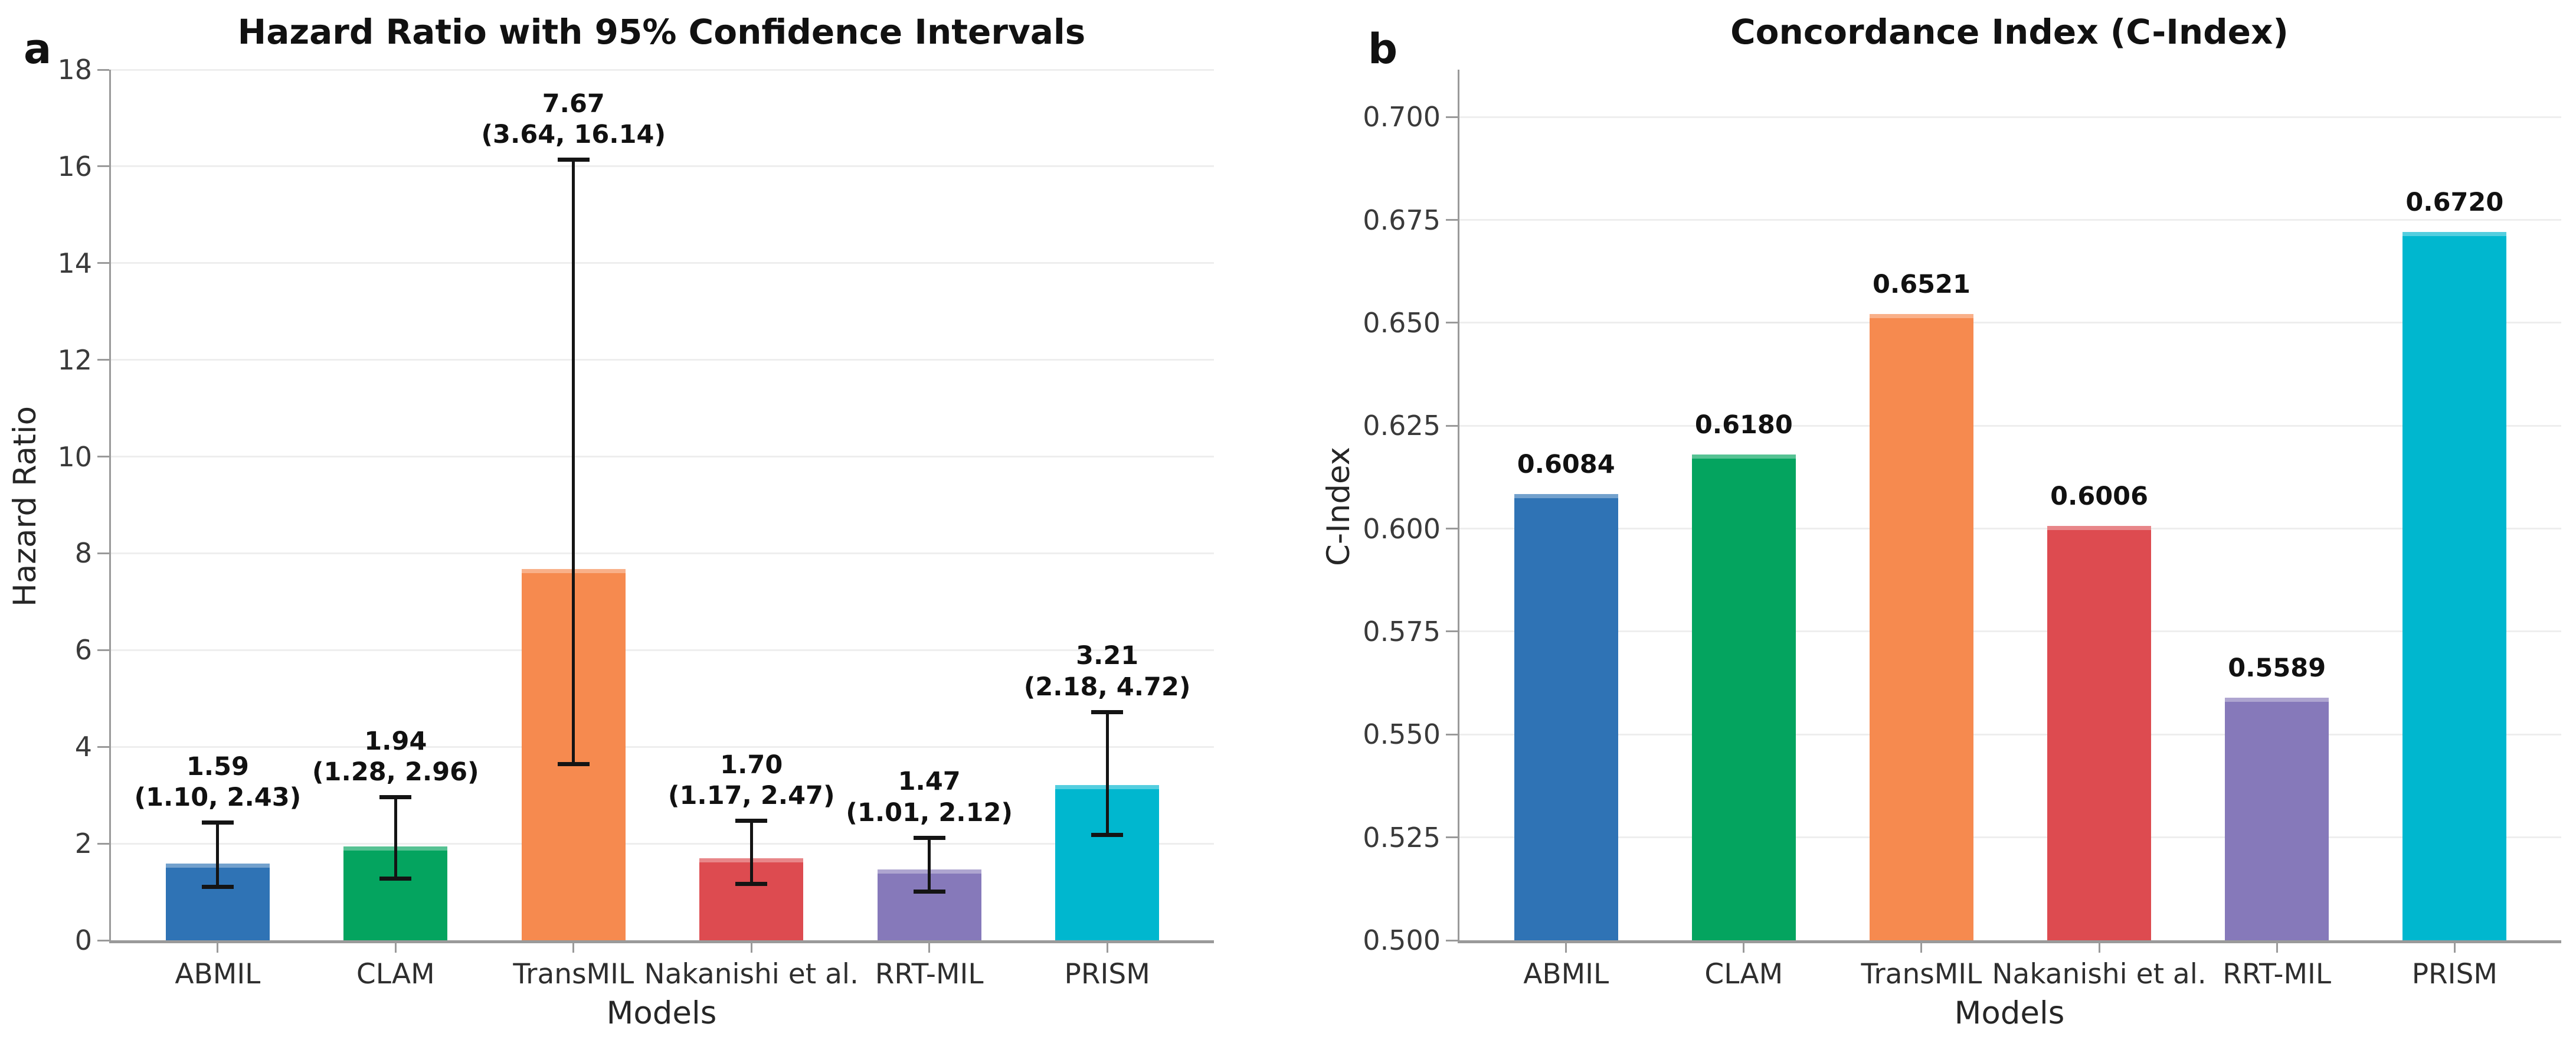 The height and width of the screenshot is (1043, 2576). Describe the element at coordinates (930, 974) in the screenshot. I see `x-tick-label: RRT-MIL` at that location.